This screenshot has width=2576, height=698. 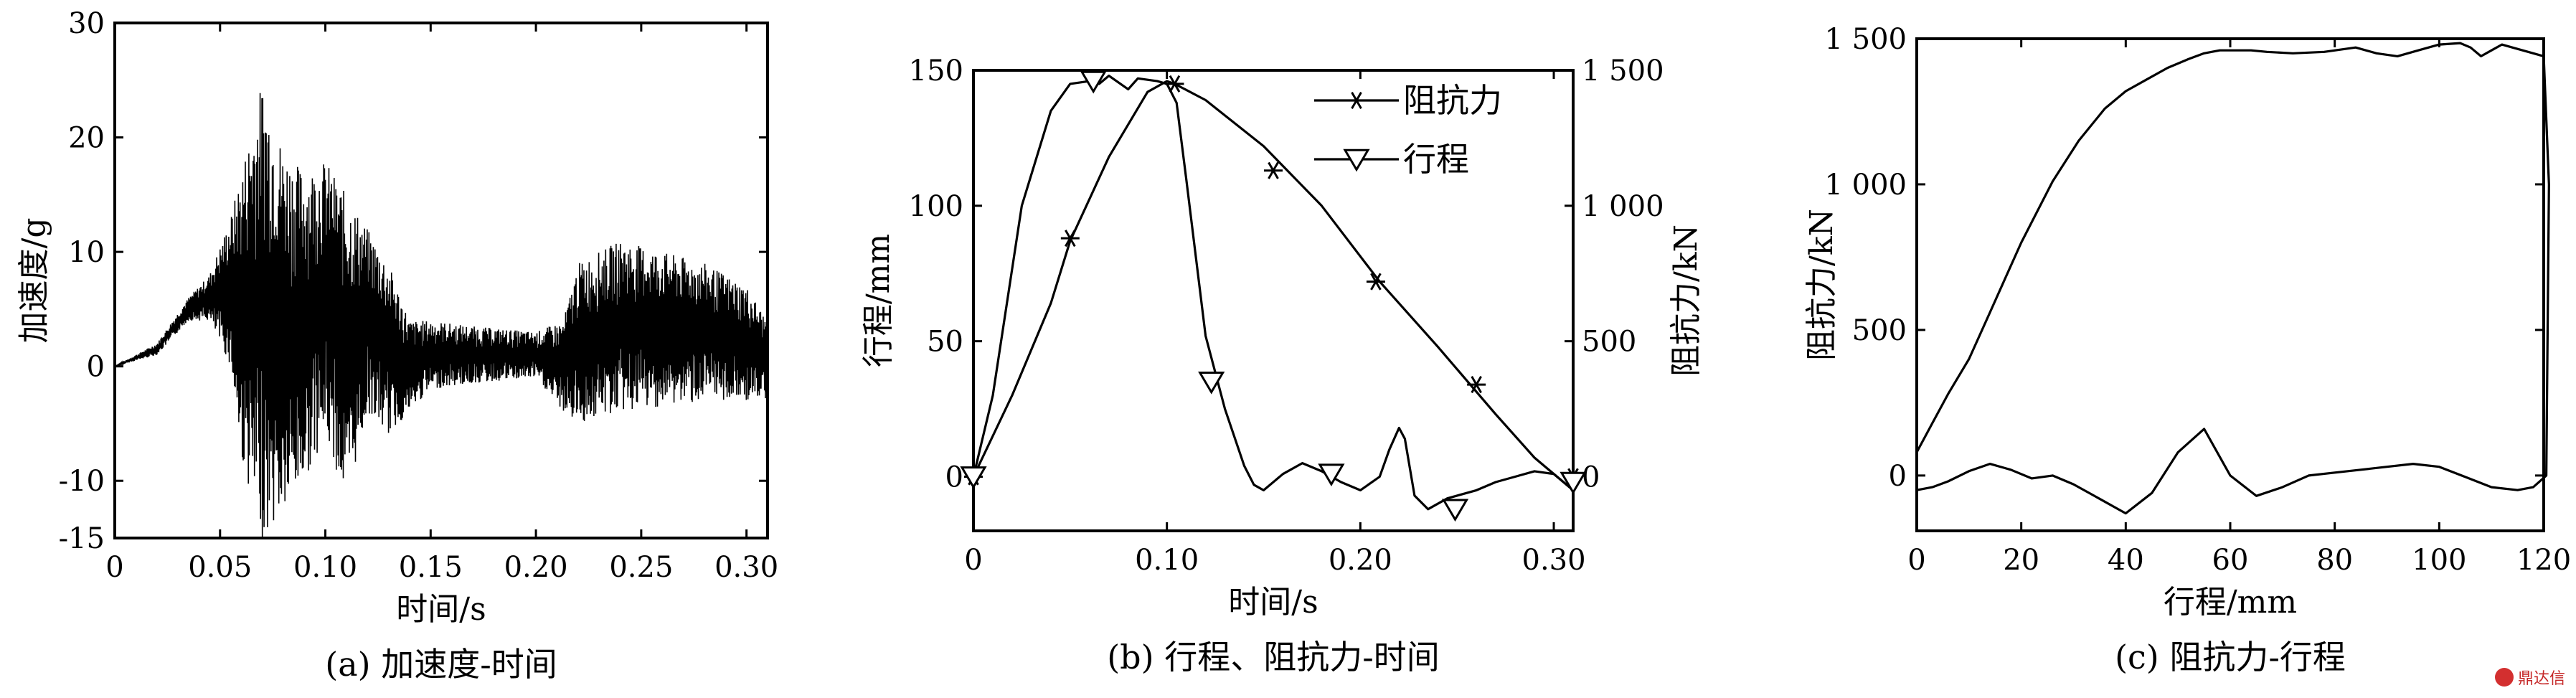 What do you see at coordinates (2504, 677) in the screenshot?
I see `watermark-logo-icon` at bounding box center [2504, 677].